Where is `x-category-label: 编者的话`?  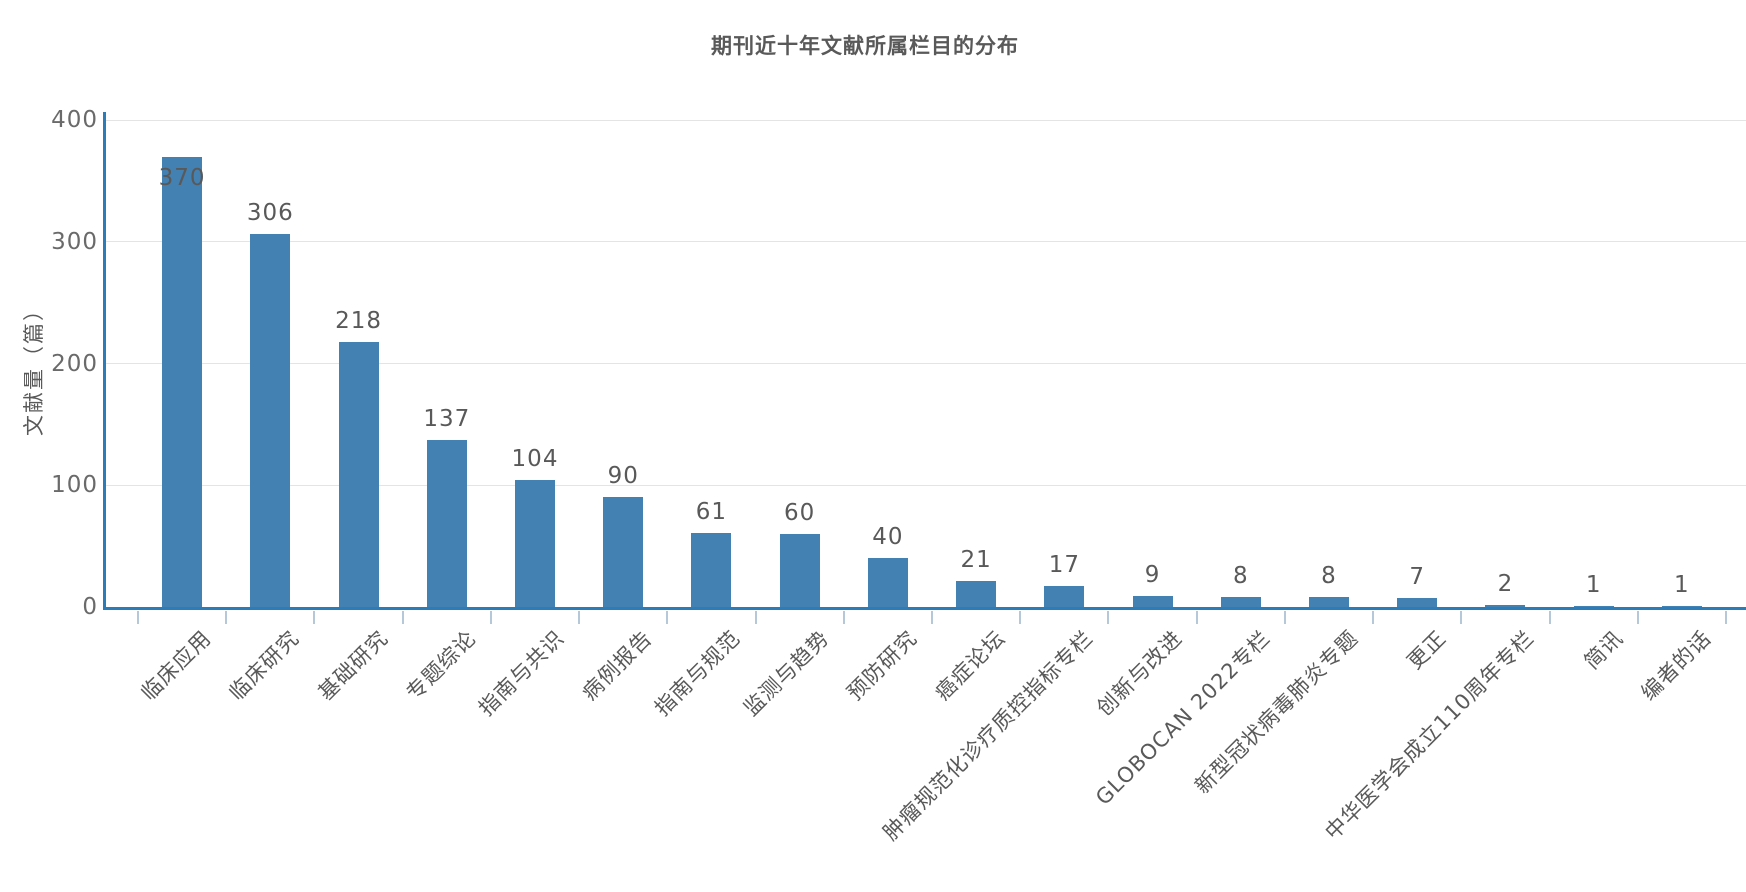 x-category-label: 编者的话 is located at coordinates (1676, 665).